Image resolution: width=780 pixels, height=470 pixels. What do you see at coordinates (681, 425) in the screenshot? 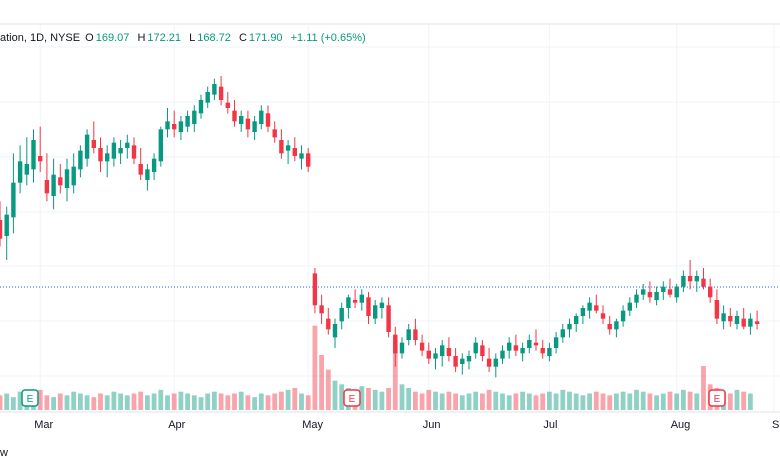
I see `time-tick-label: Aug` at bounding box center [681, 425].